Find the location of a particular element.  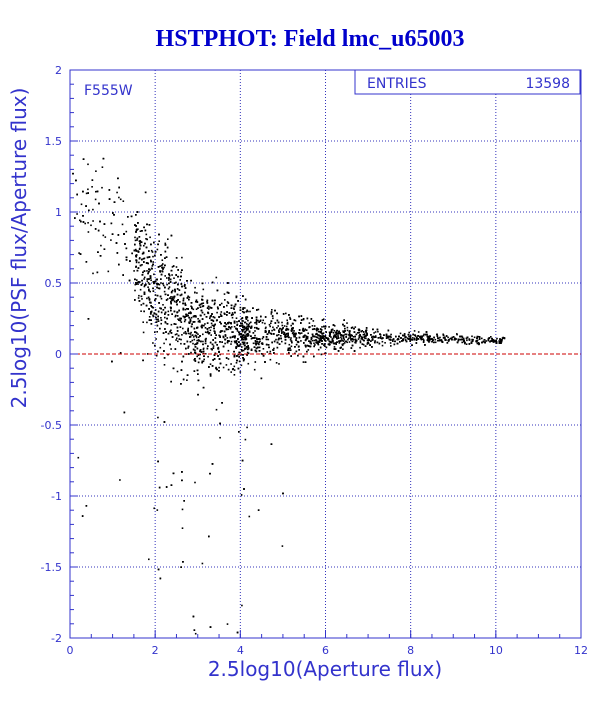

stats-value: 13598 is located at coordinates (547, 84).